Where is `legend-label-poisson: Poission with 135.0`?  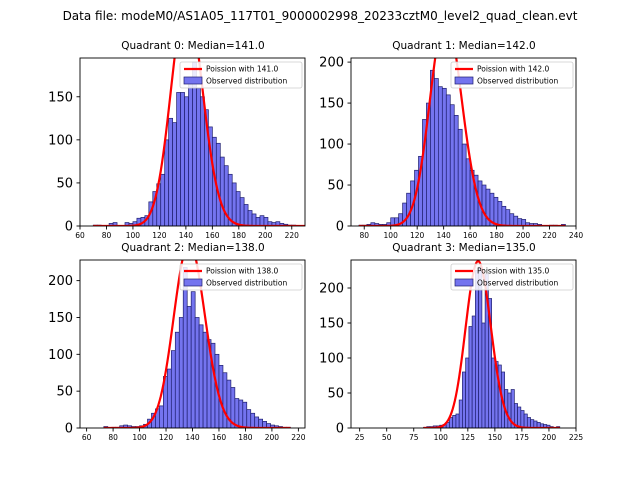
legend-label-poisson: Poission with 135.0 is located at coordinates (513, 271).